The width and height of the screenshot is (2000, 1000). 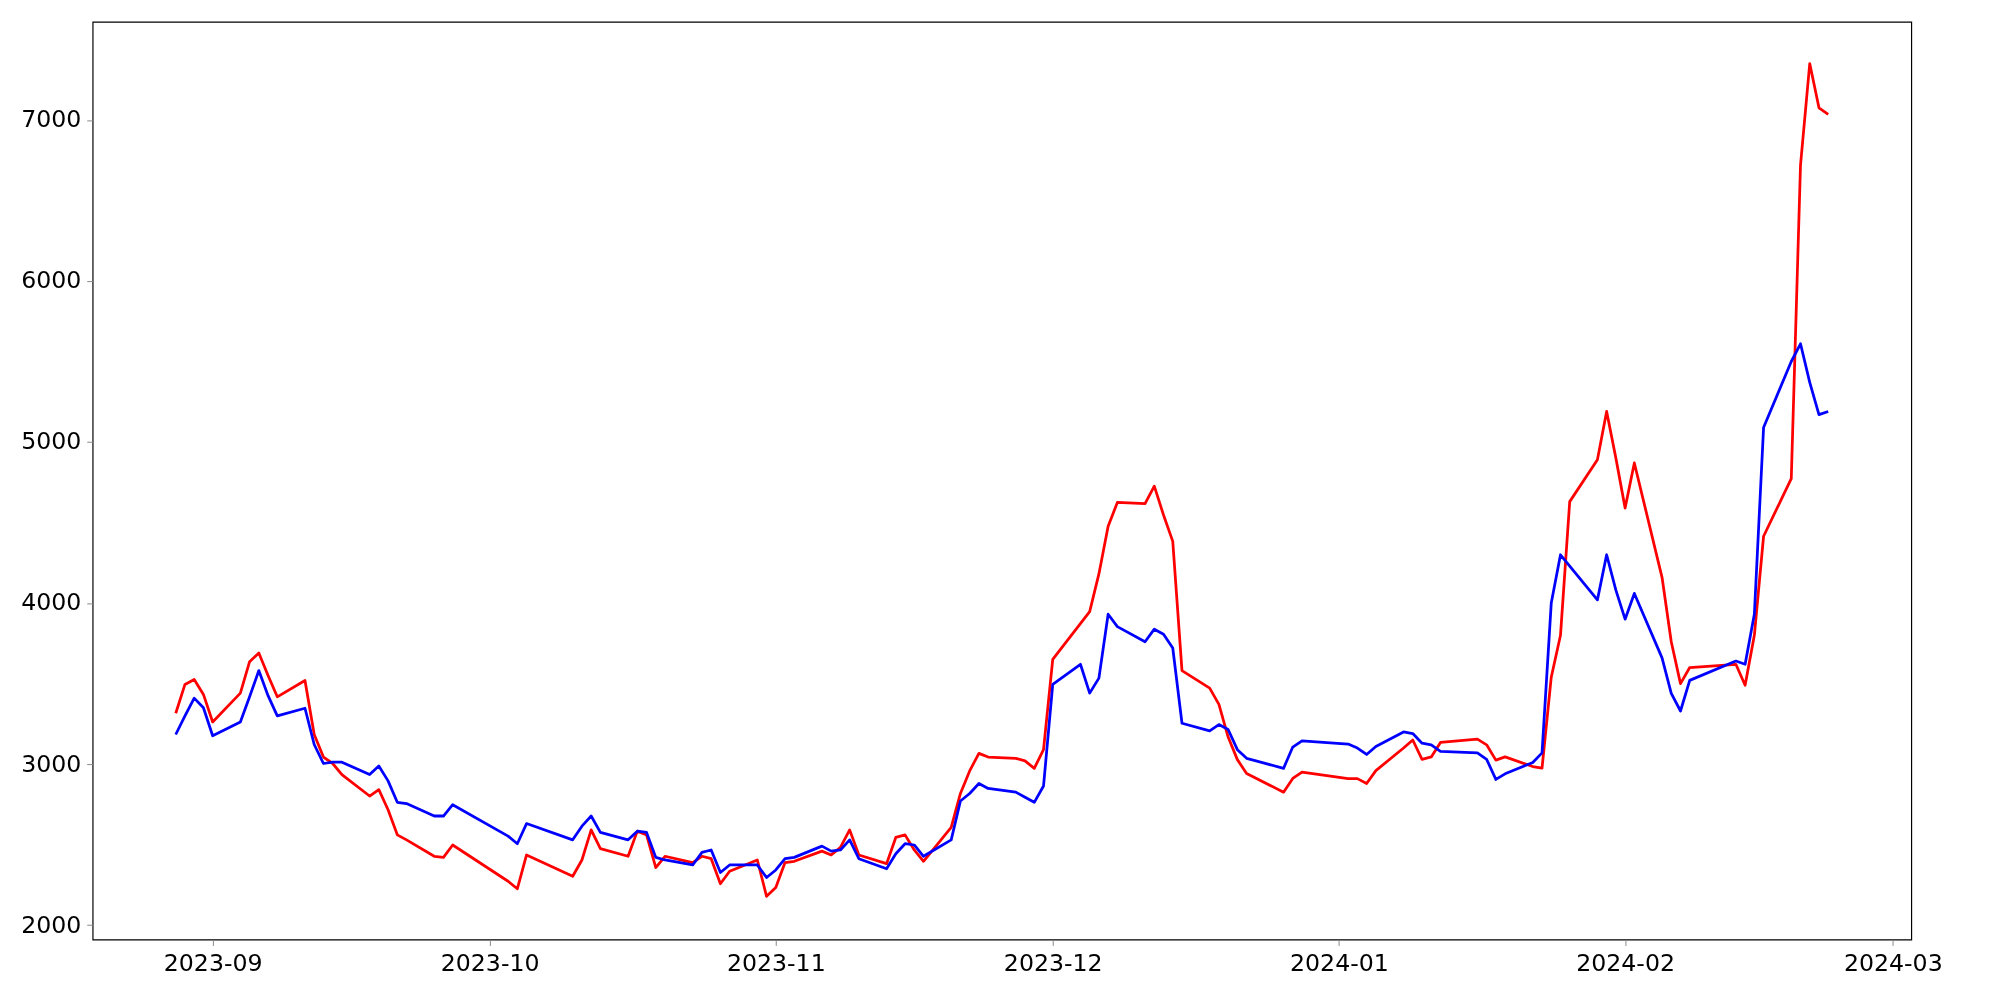 What do you see at coordinates (213, 962) in the screenshot?
I see `x-tick-label: 2023-09` at bounding box center [213, 962].